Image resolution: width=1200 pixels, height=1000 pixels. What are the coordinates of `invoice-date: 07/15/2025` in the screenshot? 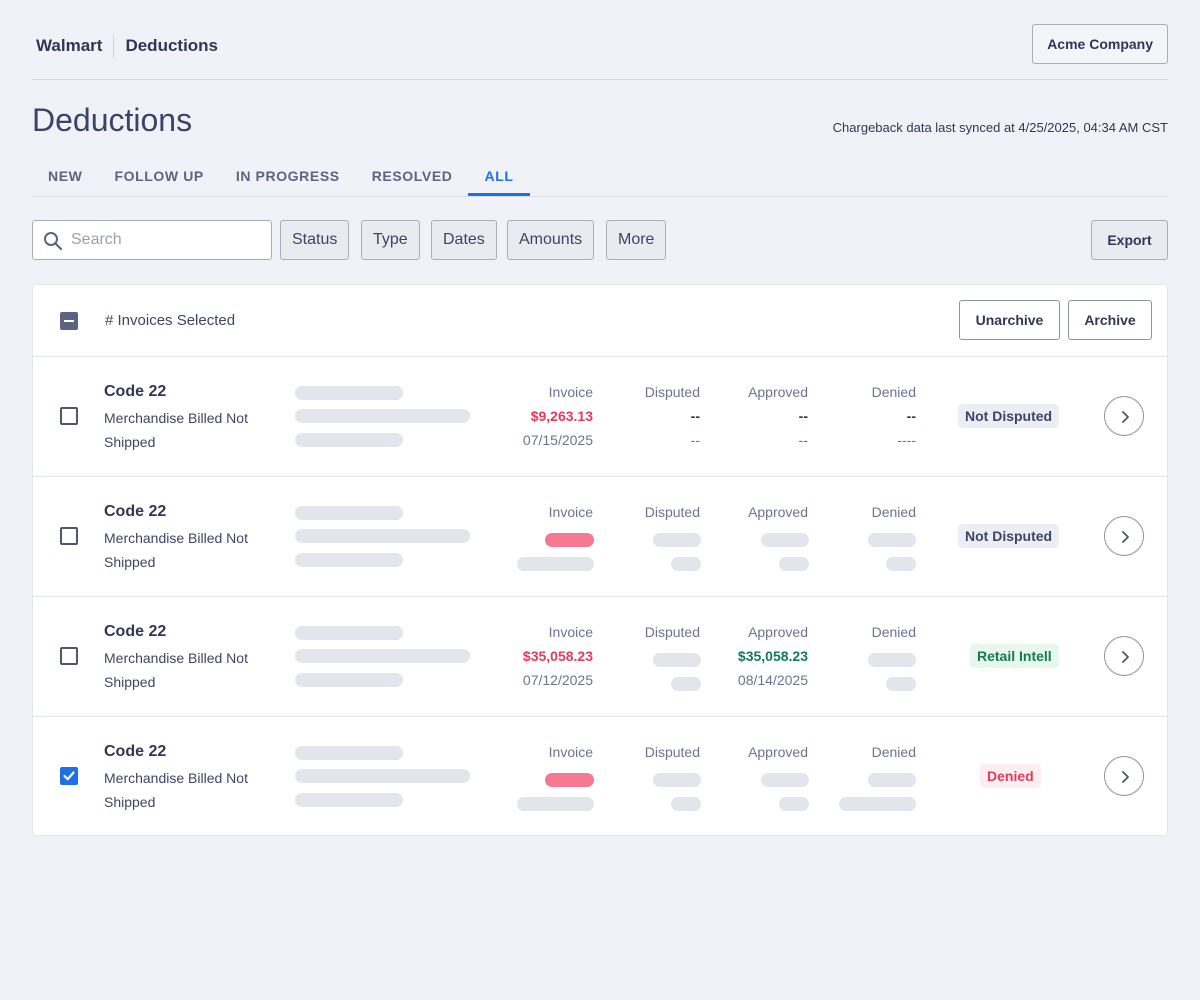 It's located at (557, 440).